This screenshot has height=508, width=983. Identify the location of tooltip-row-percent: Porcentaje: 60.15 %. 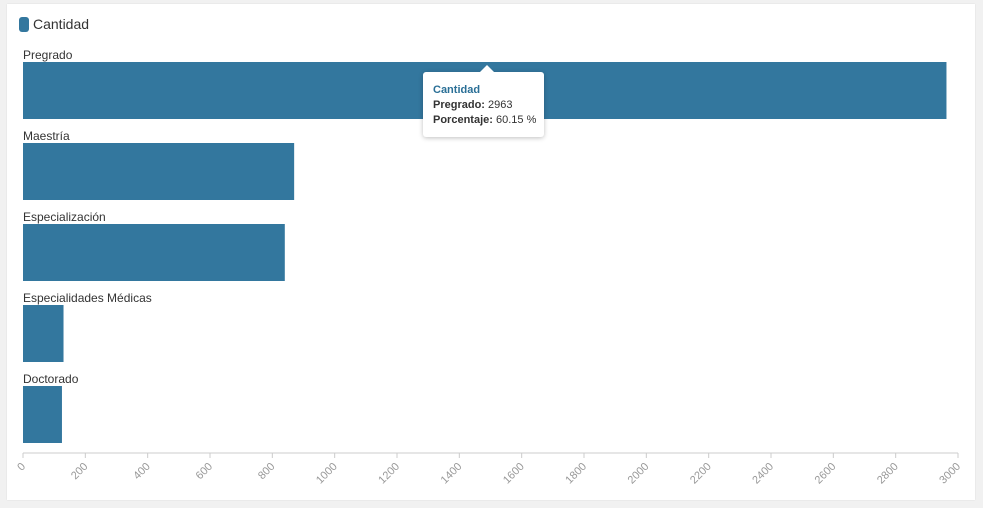
(488, 120).